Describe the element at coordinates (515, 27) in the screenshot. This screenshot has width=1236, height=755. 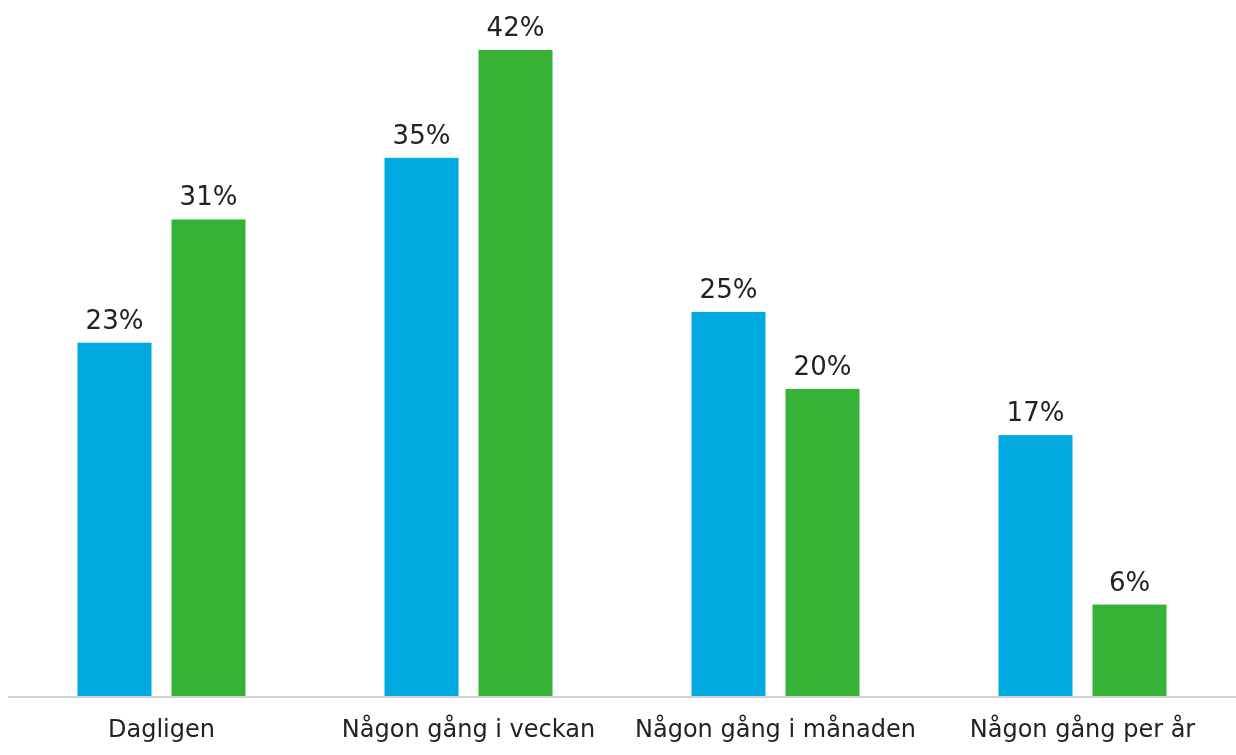
I see `data-label: 42%` at that location.